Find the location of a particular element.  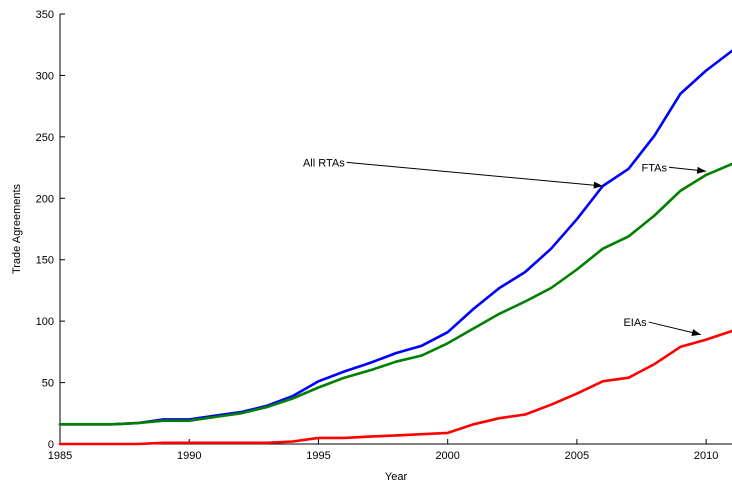

y-tick-label: 50 is located at coordinates (48, 384).